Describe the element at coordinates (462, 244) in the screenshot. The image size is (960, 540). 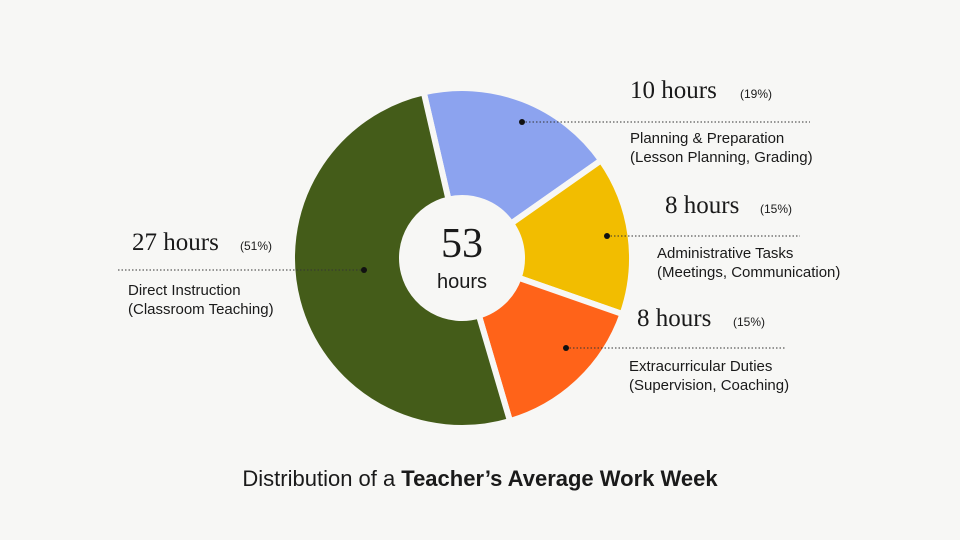
I see `center-total: 53` at that location.